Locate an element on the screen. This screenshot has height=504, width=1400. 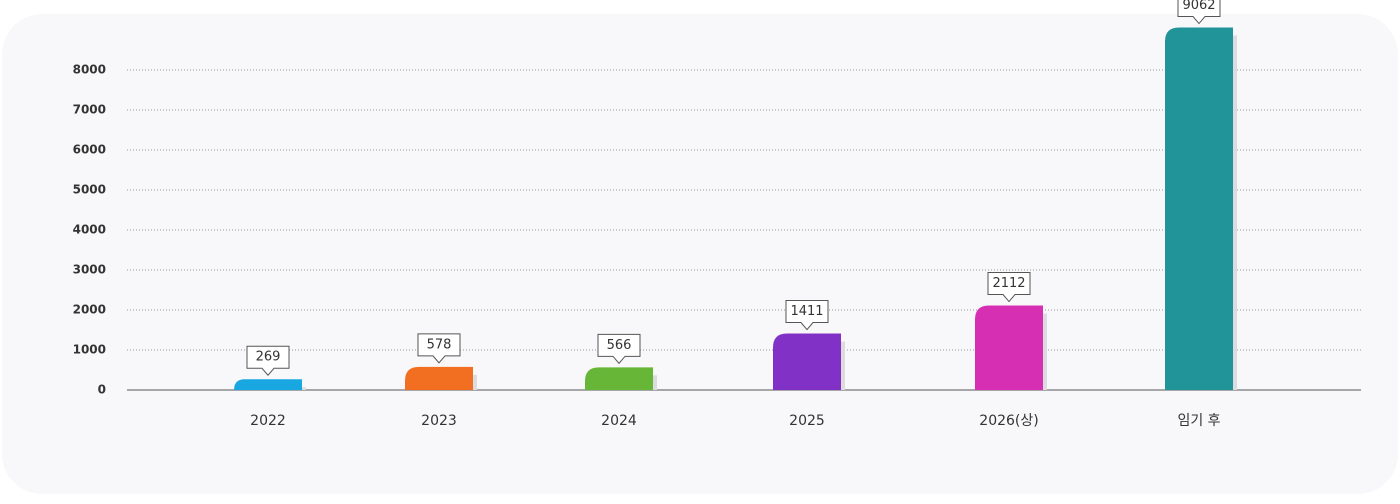
x-tick-label: 임기 후 is located at coordinates (1198, 421).